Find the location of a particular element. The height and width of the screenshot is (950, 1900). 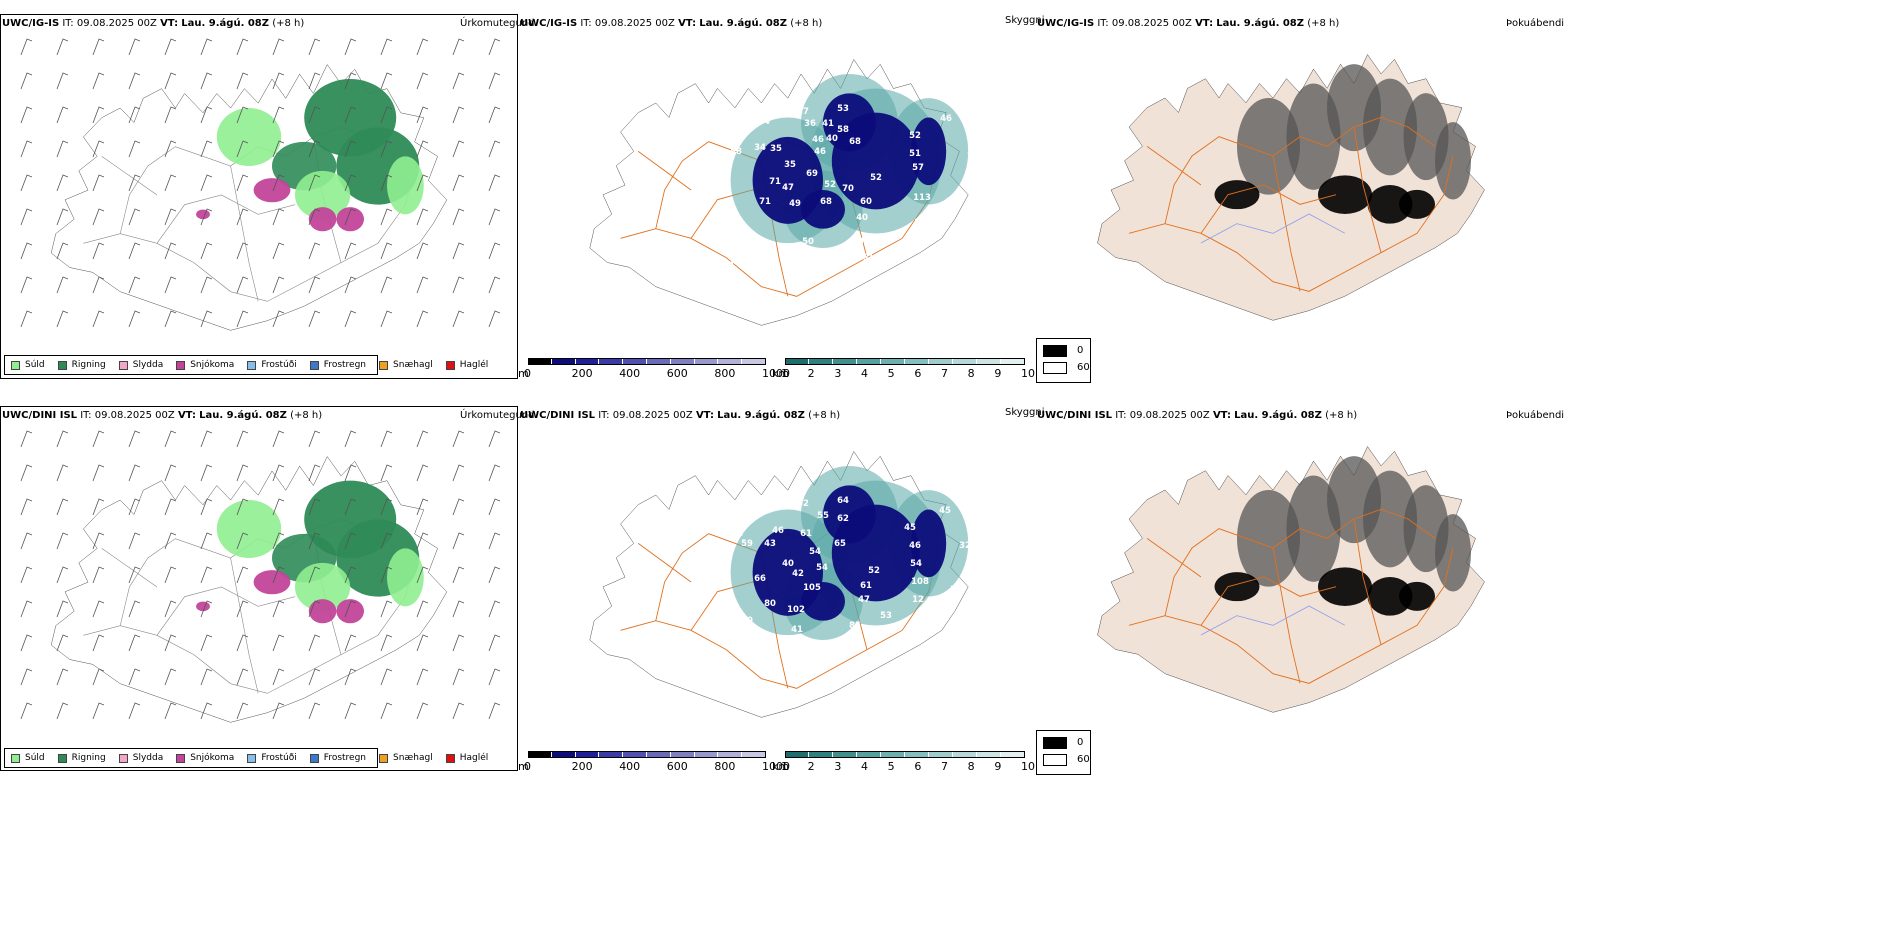

fog-legend-1: 0 60 is located at coordinates (1063, 360).